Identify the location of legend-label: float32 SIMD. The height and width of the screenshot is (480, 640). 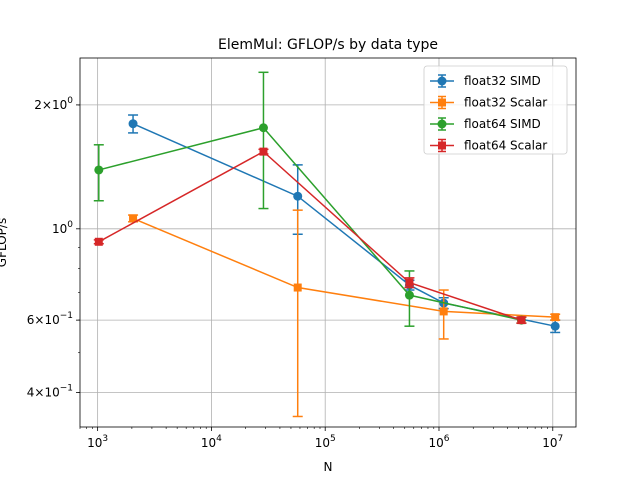
(502, 81).